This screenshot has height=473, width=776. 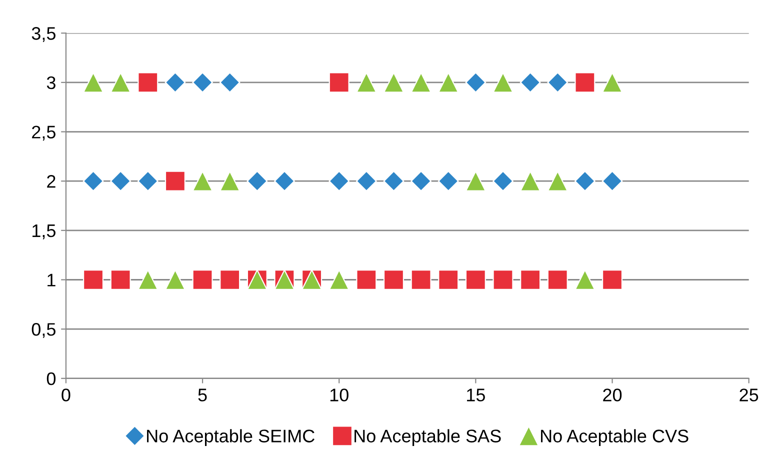 What do you see at coordinates (51, 83) in the screenshot?
I see `y-tick-label: 3` at bounding box center [51, 83].